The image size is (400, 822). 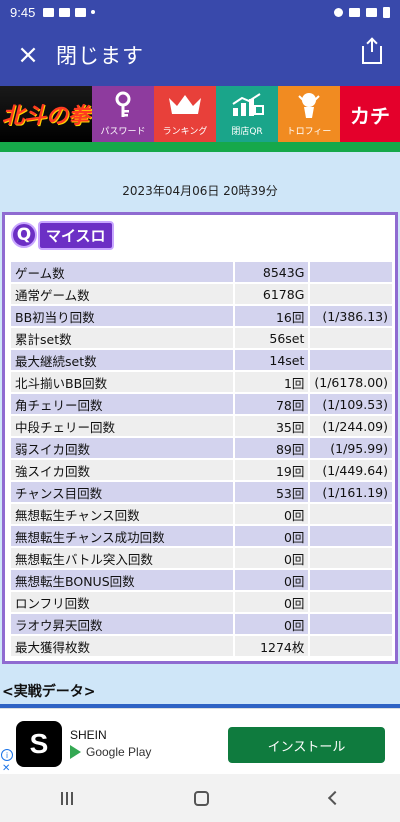 I want to click on nav-tile-label: トロフィー, so click(x=309, y=132).